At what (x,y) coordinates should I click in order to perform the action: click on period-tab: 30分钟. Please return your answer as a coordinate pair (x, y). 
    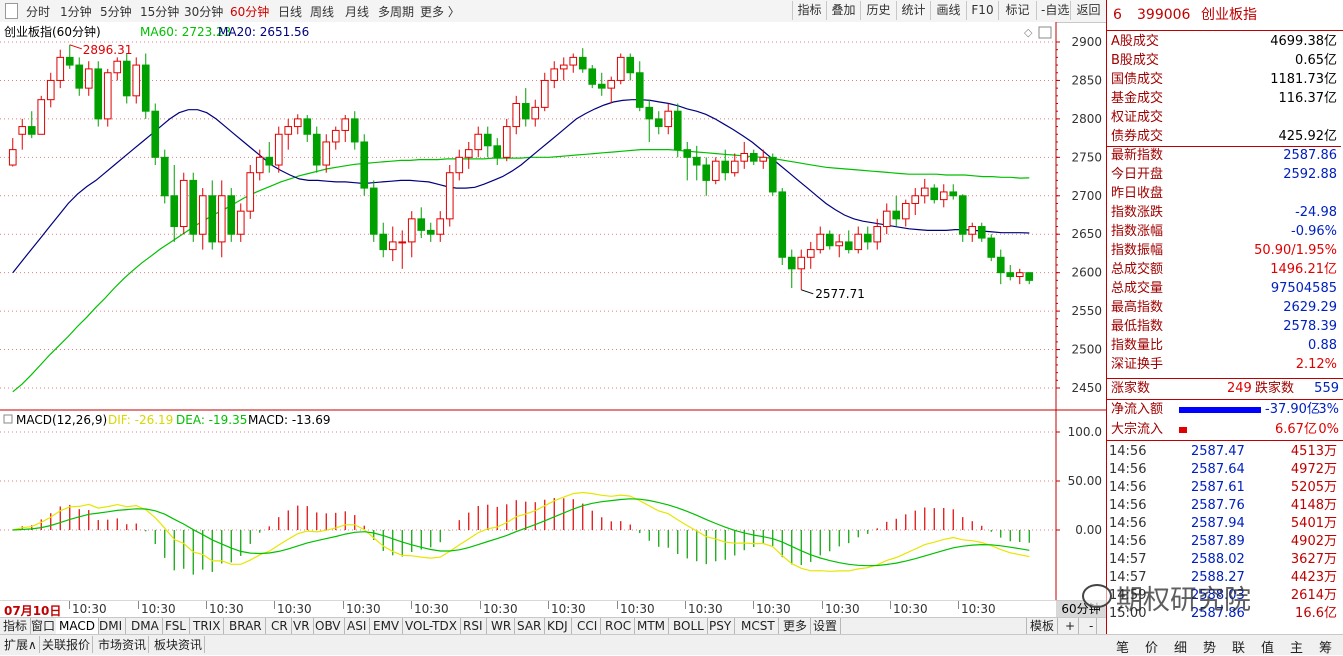
    Looking at the image, I should click on (204, 12).